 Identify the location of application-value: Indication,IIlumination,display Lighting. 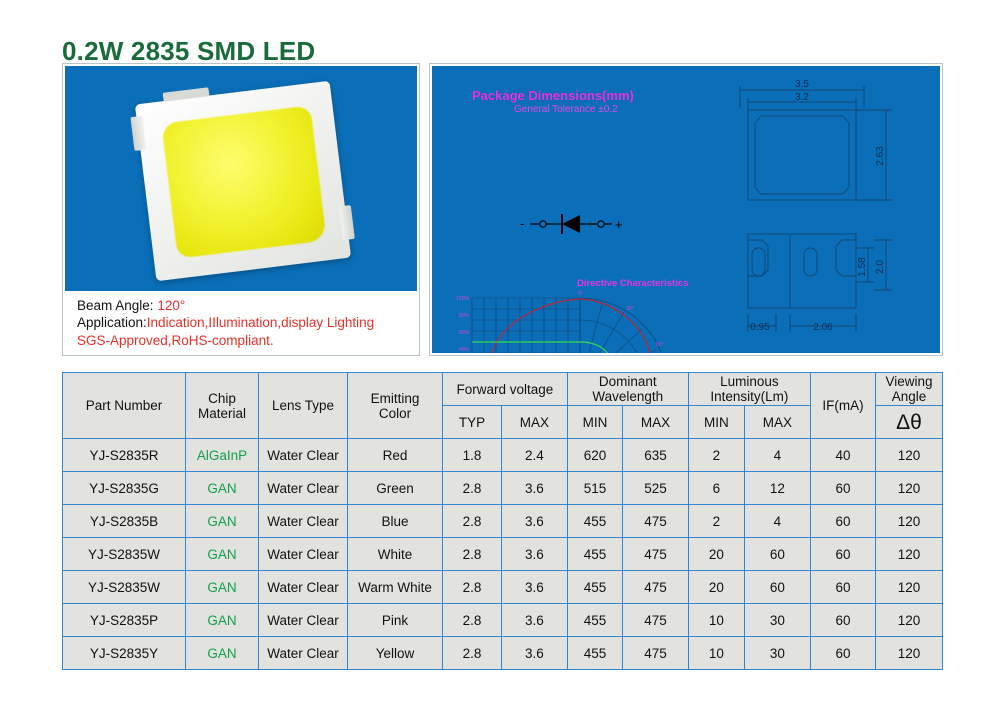
(260, 322).